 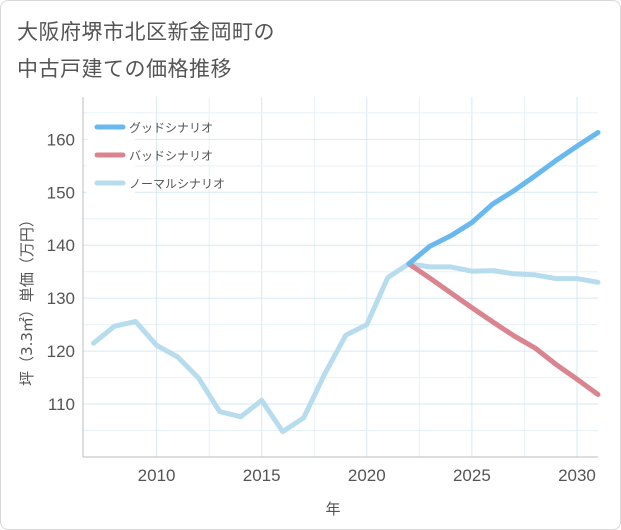 What do you see at coordinates (367, 475) in the screenshot?
I see `x-tick-label: 2020` at bounding box center [367, 475].